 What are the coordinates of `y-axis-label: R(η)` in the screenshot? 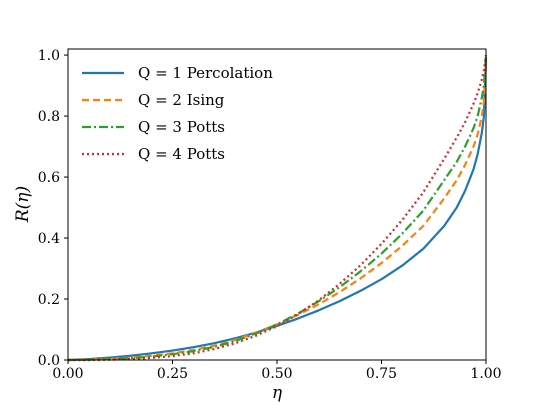 It's located at (23, 204).